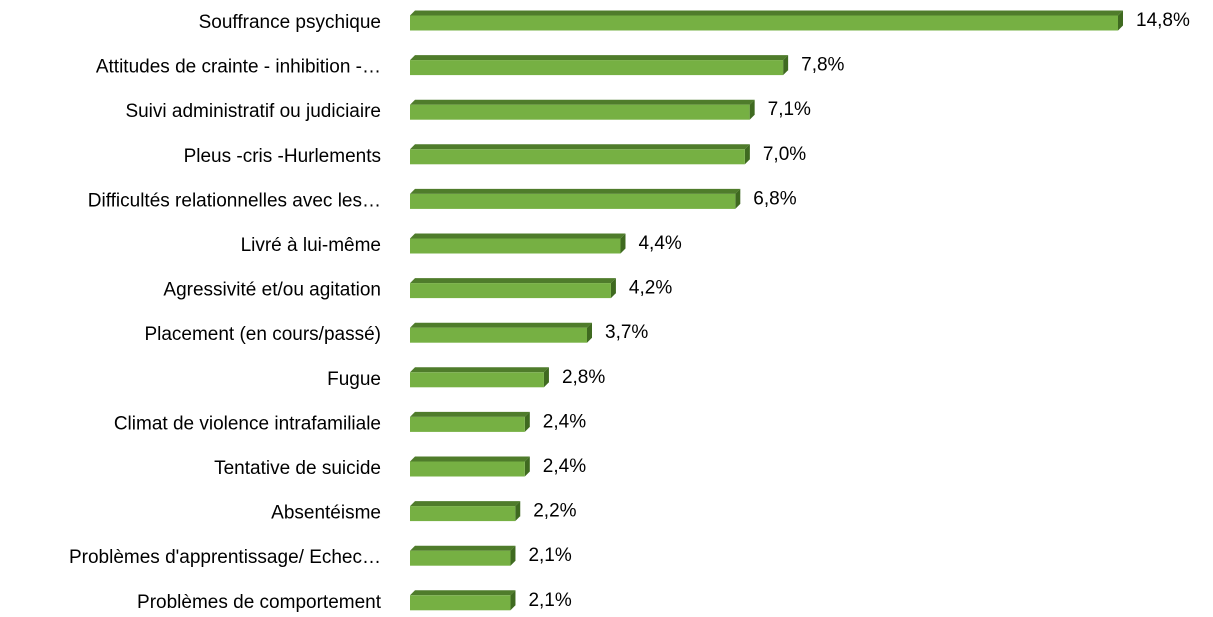 The width and height of the screenshot is (1213, 617). I want to click on value-label: 2,8%, so click(583, 377).